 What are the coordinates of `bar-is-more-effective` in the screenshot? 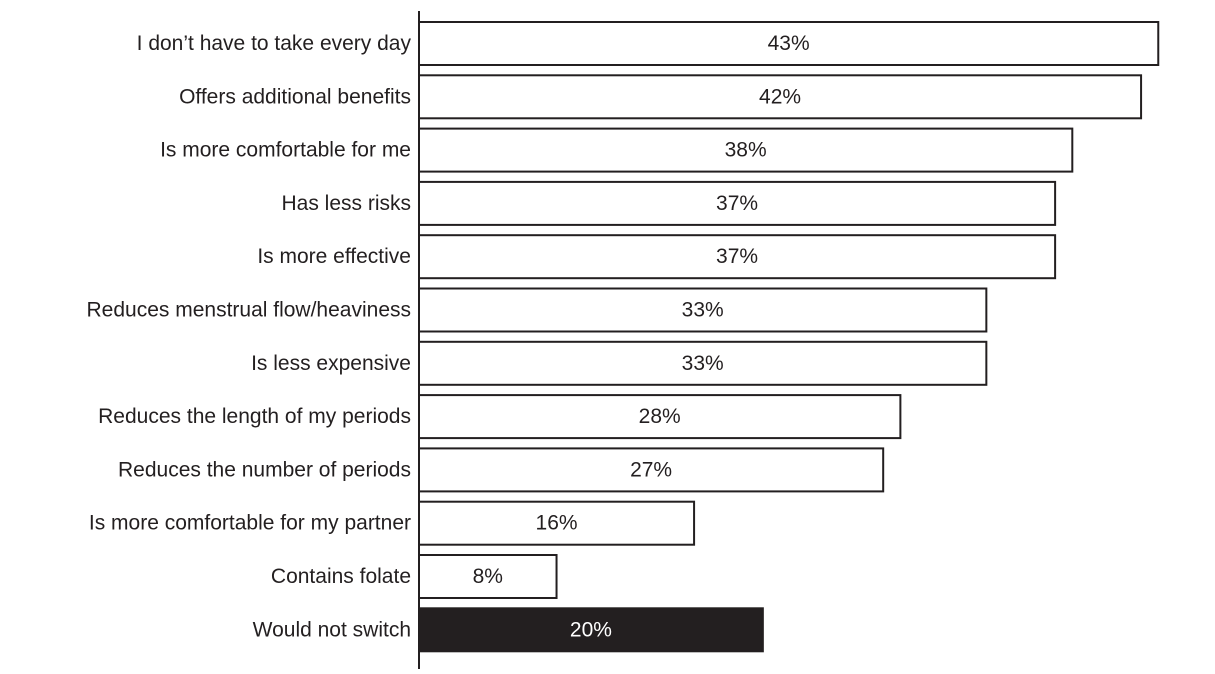 It's located at (737, 257).